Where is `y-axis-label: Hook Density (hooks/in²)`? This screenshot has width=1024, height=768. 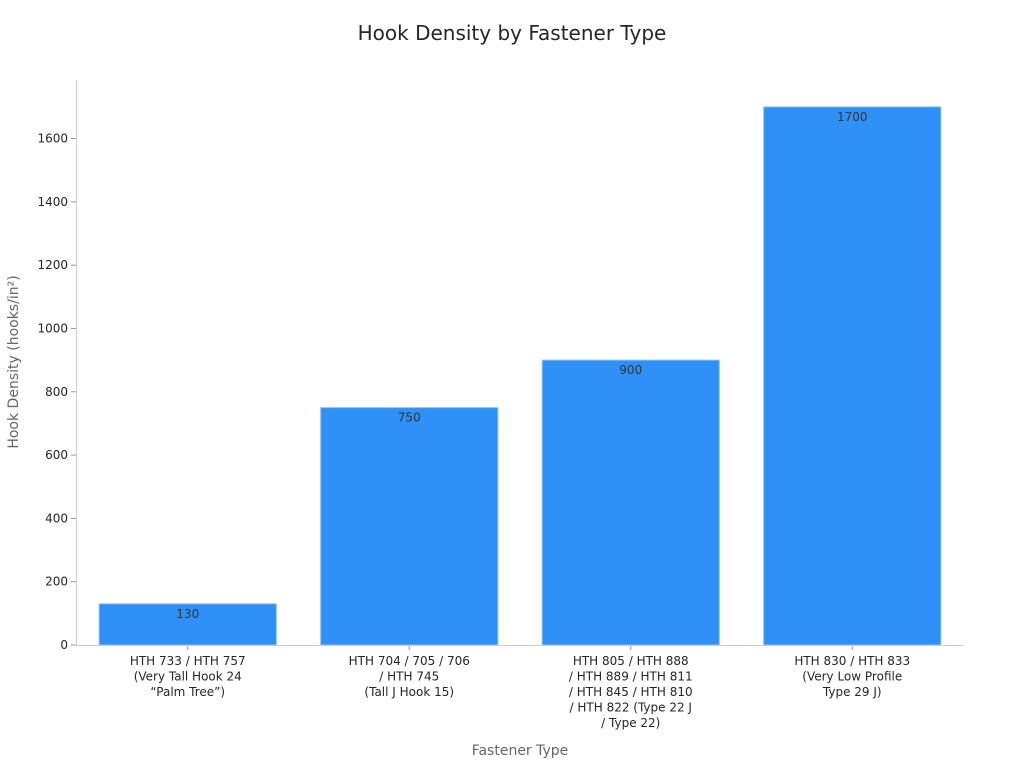
y-axis-label: Hook Density (hooks/in²) is located at coordinates (14, 361).